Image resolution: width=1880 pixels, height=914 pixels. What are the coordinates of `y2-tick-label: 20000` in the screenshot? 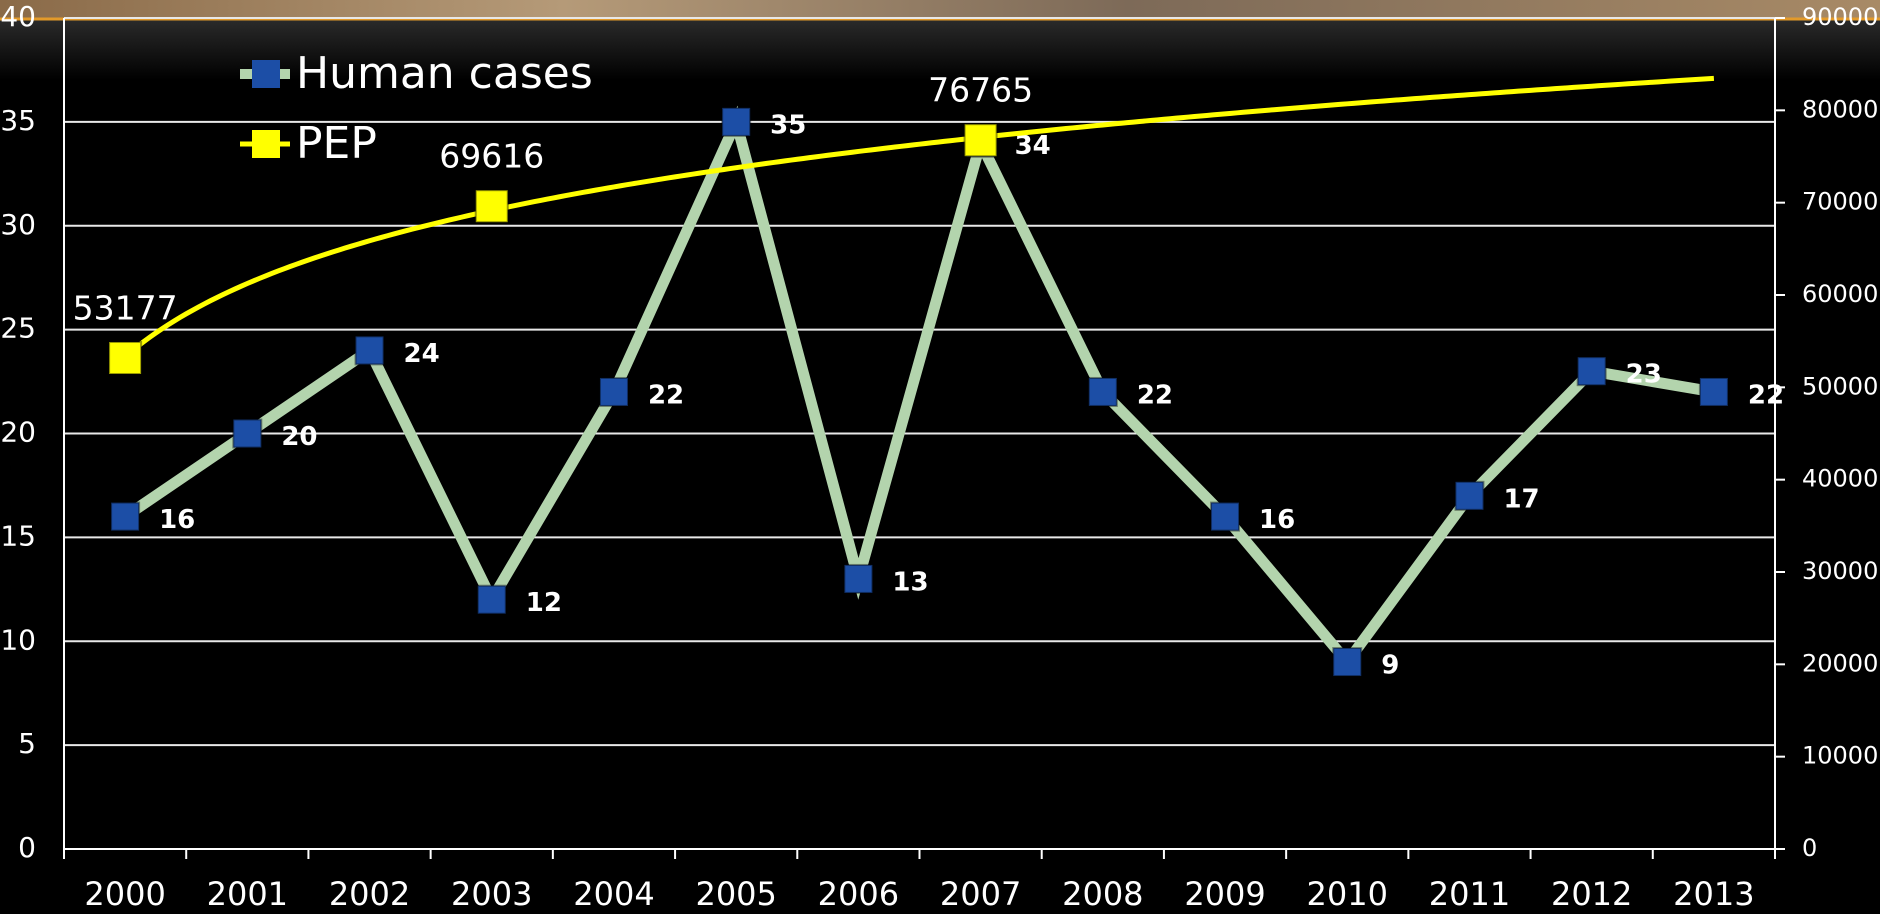 It's located at (1840, 663).